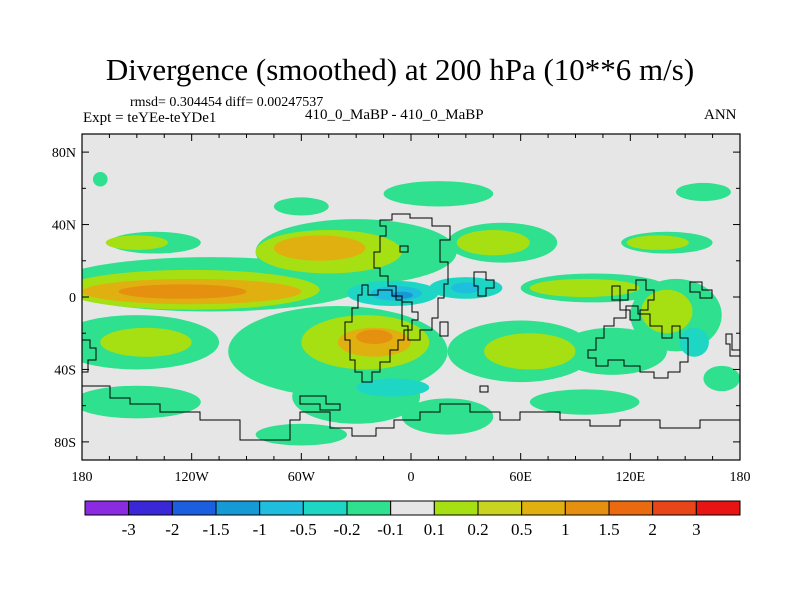 Image resolution: width=800 pixels, height=600 pixels. What do you see at coordinates (740, 477) in the screenshot?
I see `x-tick-label-6: 180` at bounding box center [740, 477].